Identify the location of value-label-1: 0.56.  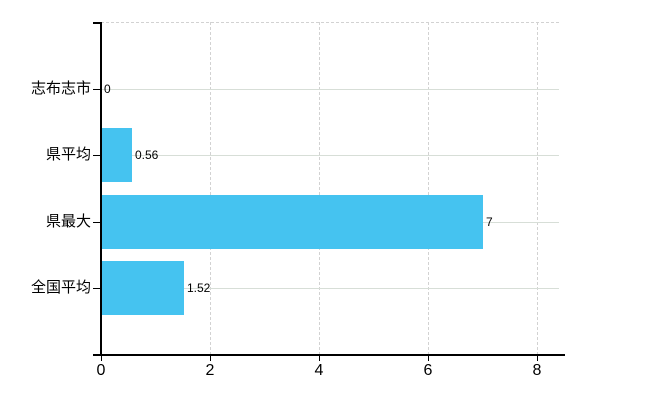
(147, 155).